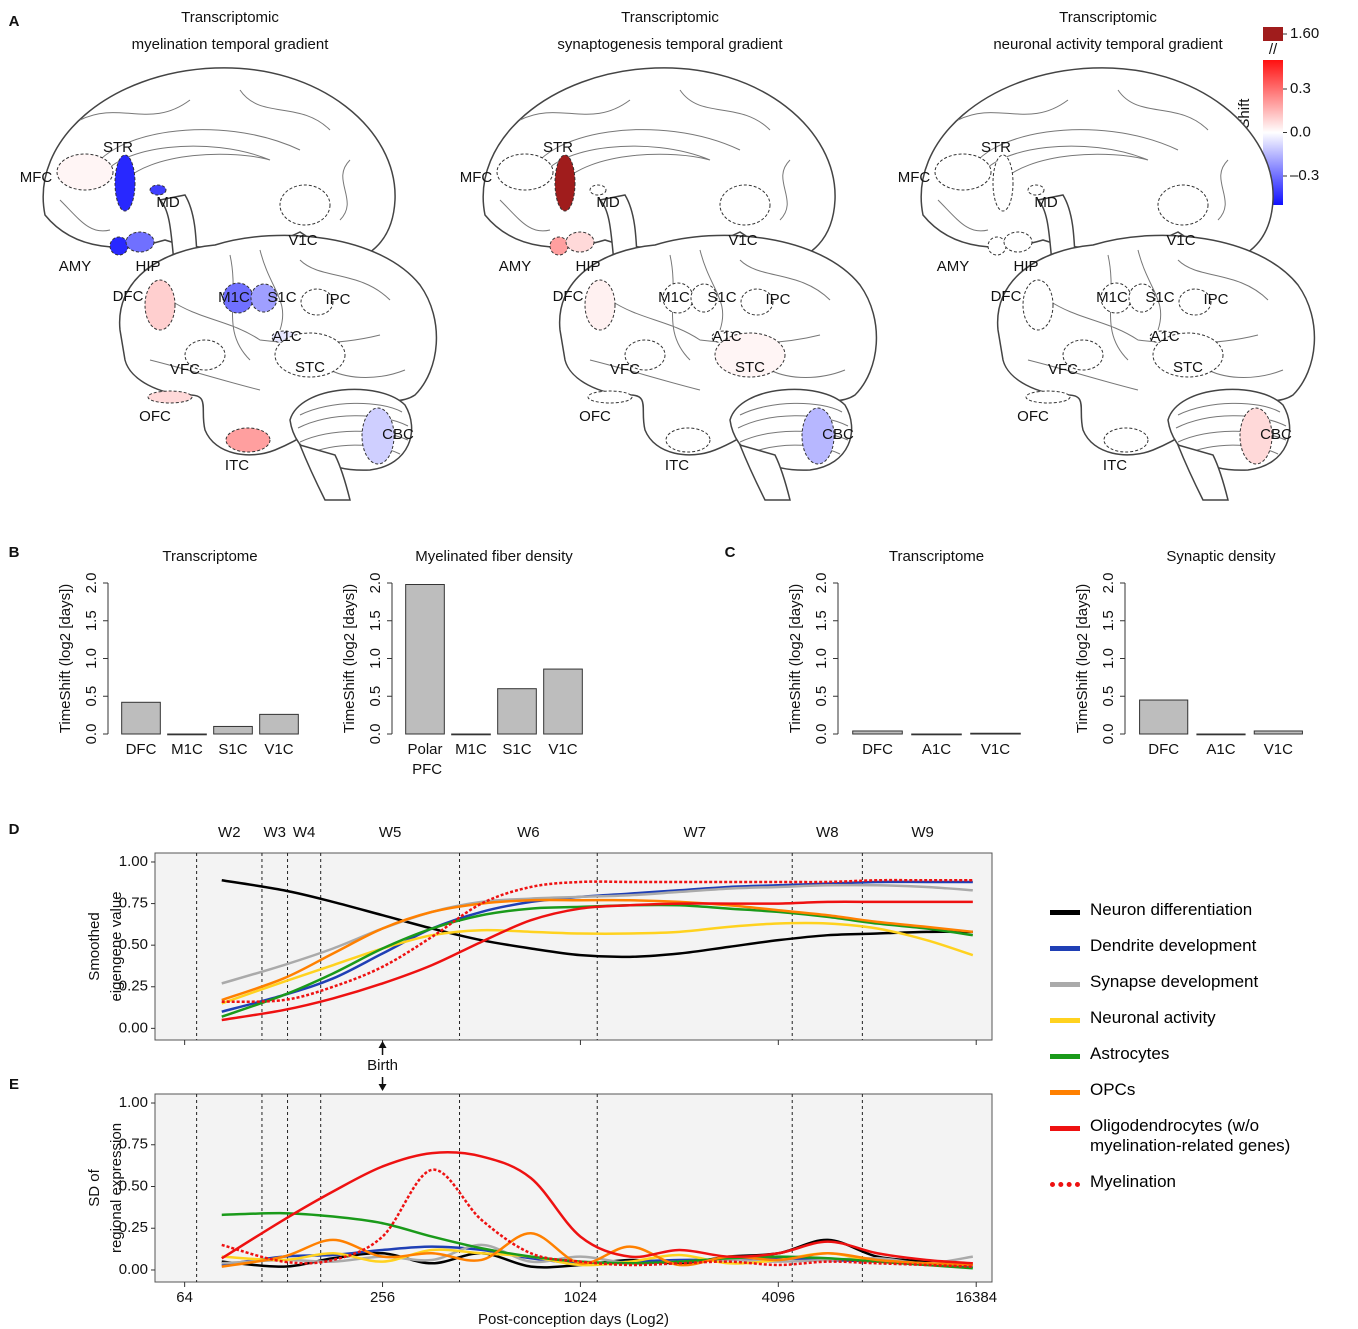 This screenshot has height=1329, width=1358. Describe the element at coordinates (116, 1188) in the screenshot. I see `y-axis-label: regional expression` at that location.